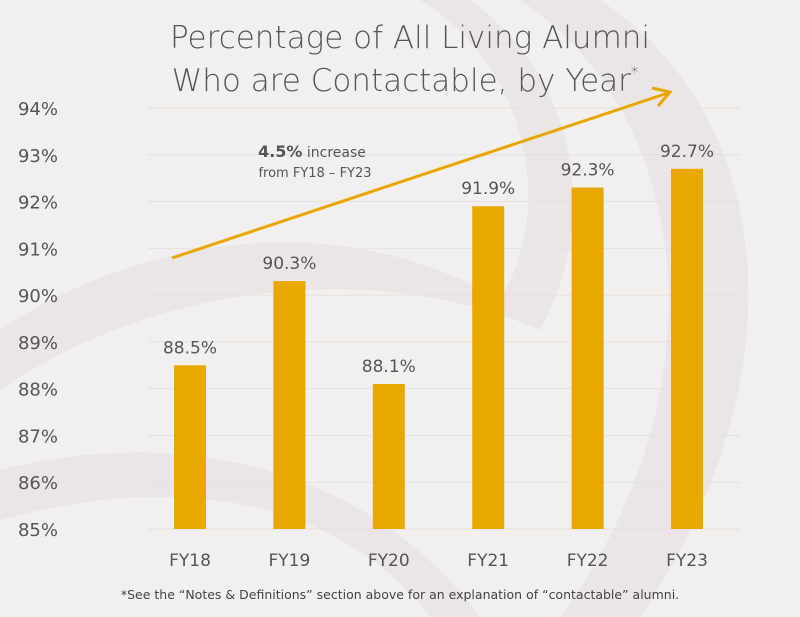 The image size is (800, 617). I want to click on y-tick-label: 88%, so click(38, 390).